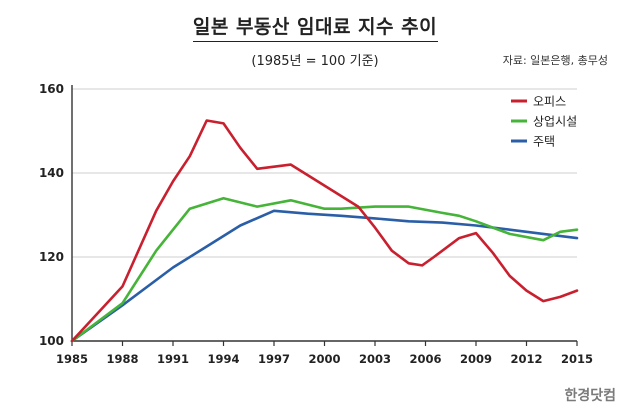 This screenshot has height=413, width=630. I want to click on x-tick-label-1988: 1988, so click(122, 359).